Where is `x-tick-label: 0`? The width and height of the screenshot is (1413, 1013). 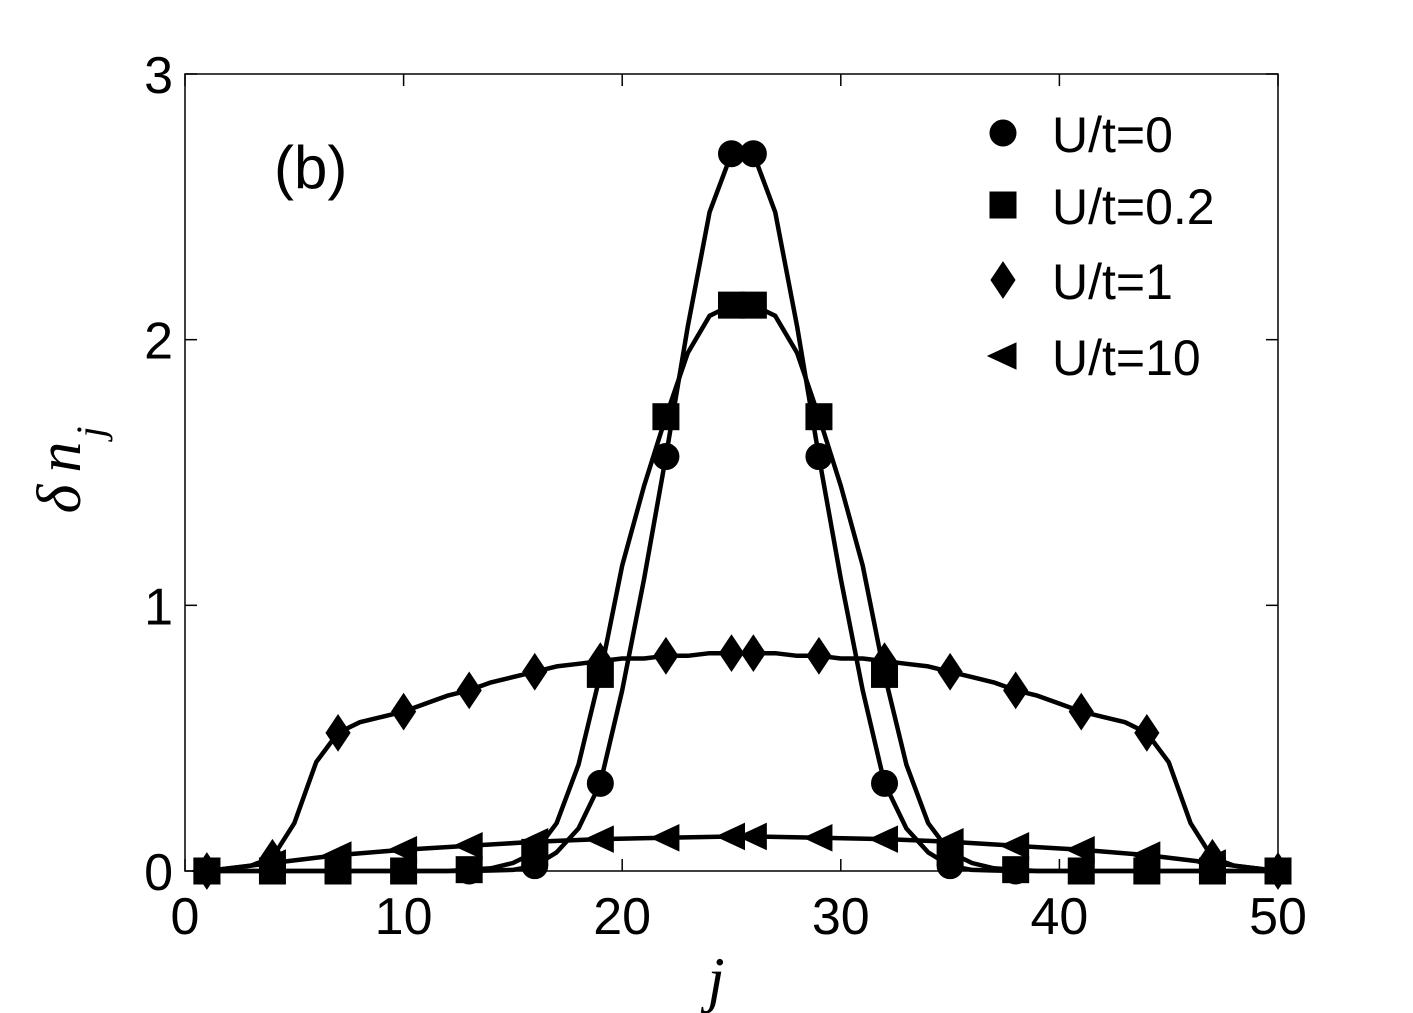 x-tick-label: 0 is located at coordinates (185, 917).